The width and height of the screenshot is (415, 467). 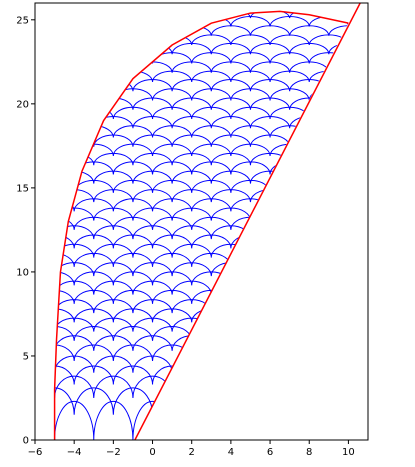 I want to click on x-tick-label: −4, so click(x=74, y=452).